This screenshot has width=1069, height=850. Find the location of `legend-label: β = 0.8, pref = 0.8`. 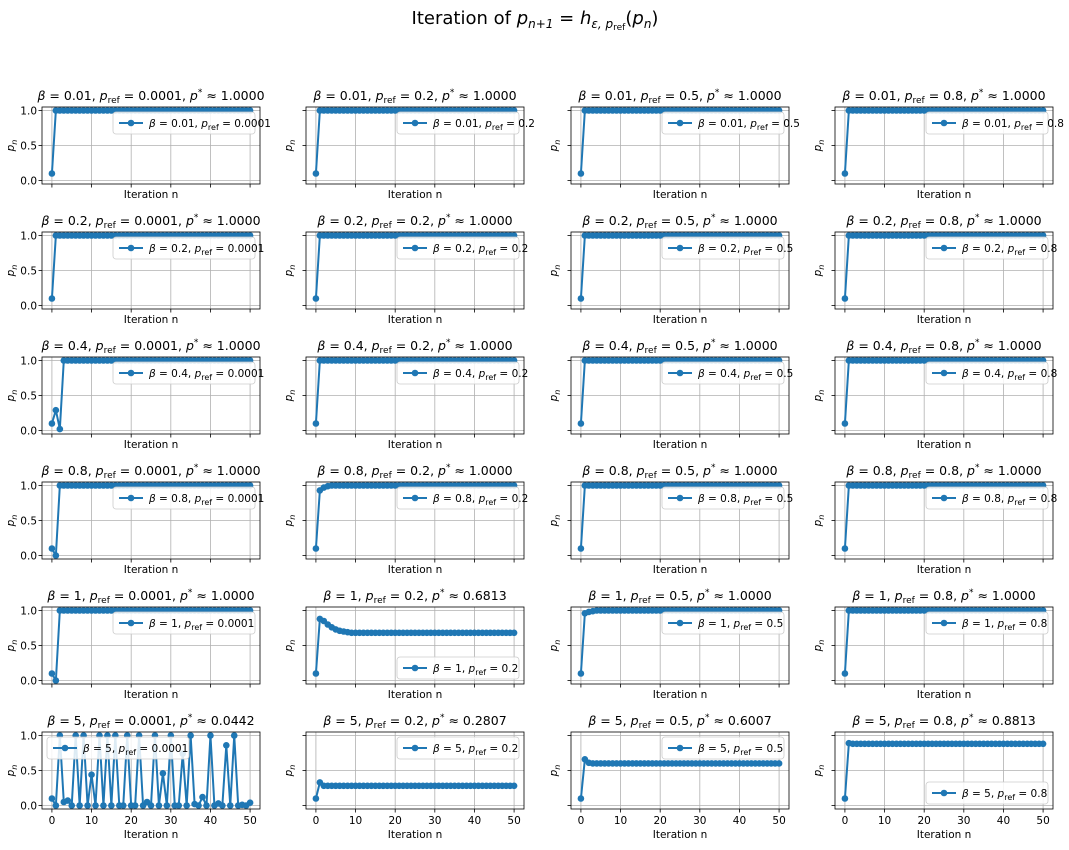

legend-label: β = 0.8, pref = 0.8 is located at coordinates (1009, 500).